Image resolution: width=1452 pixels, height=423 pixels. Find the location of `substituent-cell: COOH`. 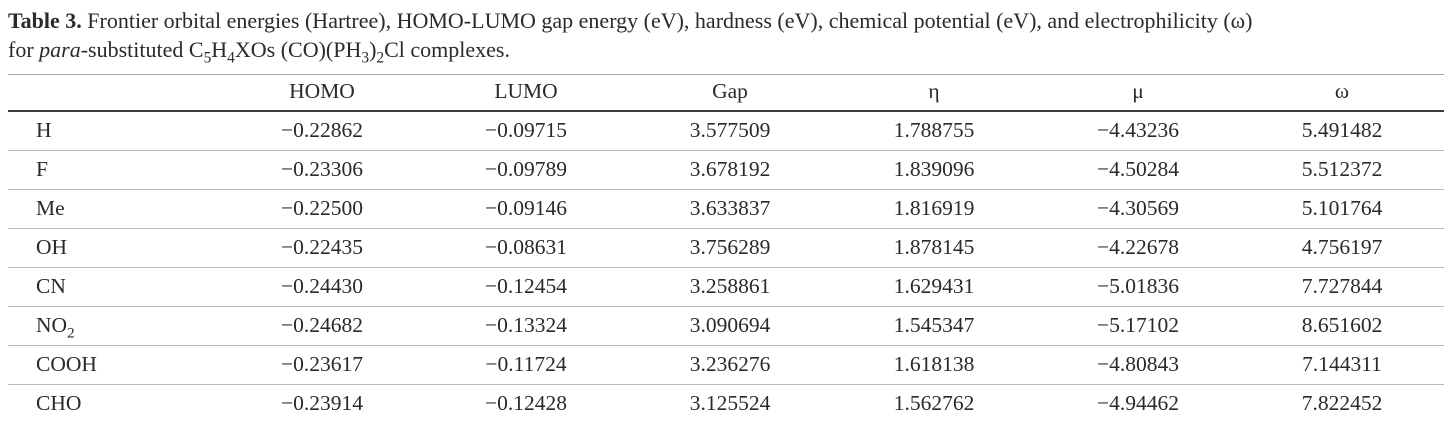

substituent-cell: COOH is located at coordinates (66, 363).